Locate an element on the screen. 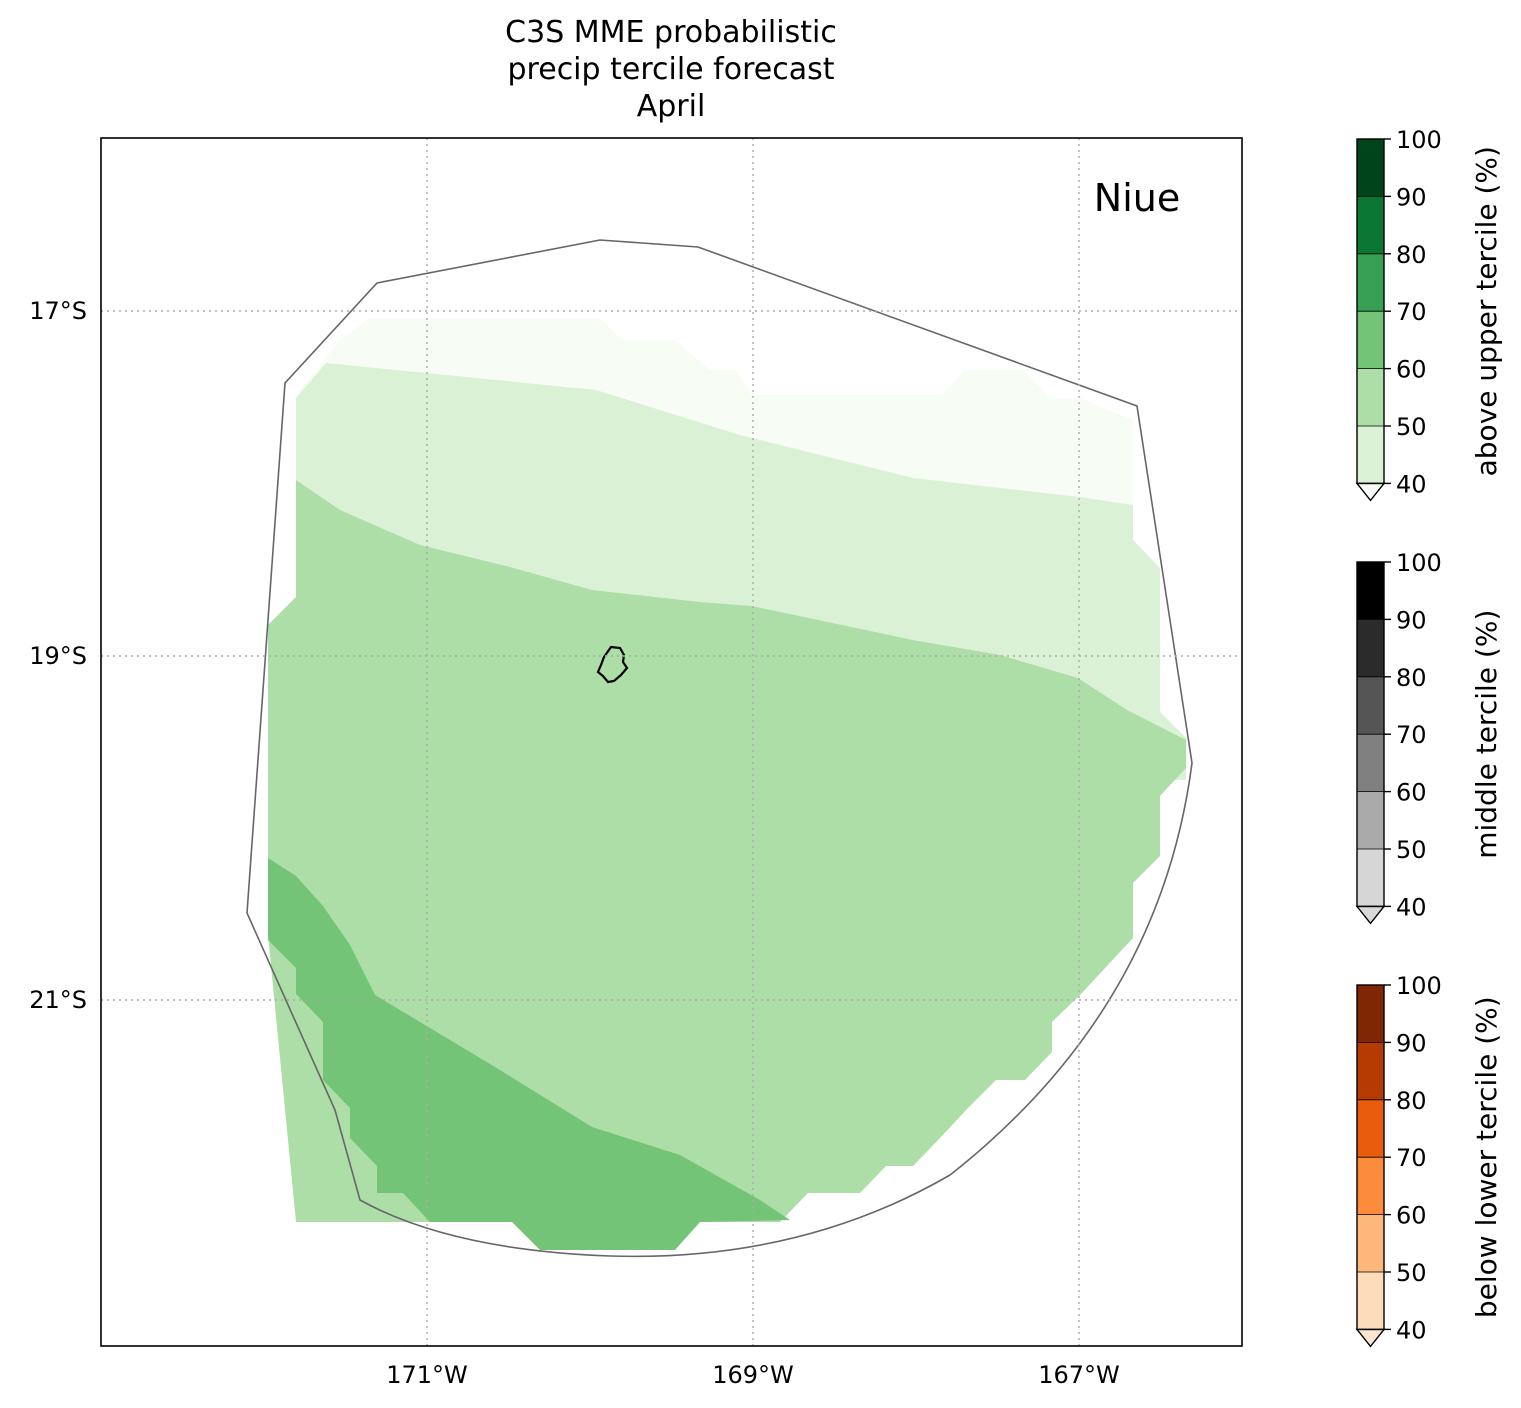 The height and width of the screenshot is (1408, 1521). colorbar: 40 50 60 70 80 90 100 below lower tercile (%) is located at coordinates (1429, 1160).